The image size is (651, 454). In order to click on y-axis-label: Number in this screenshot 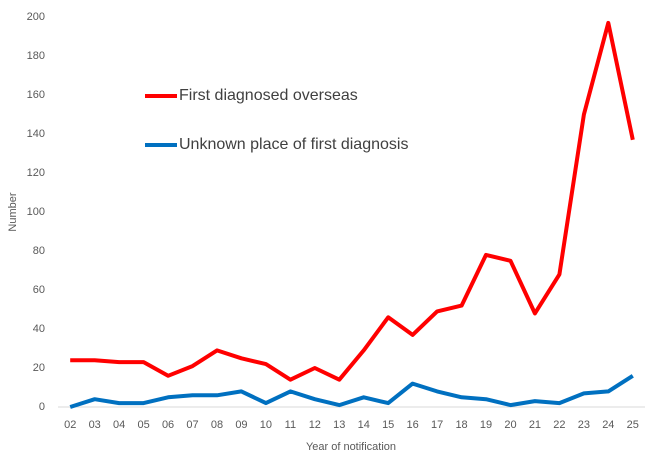, I will do `click(13, 211)`.